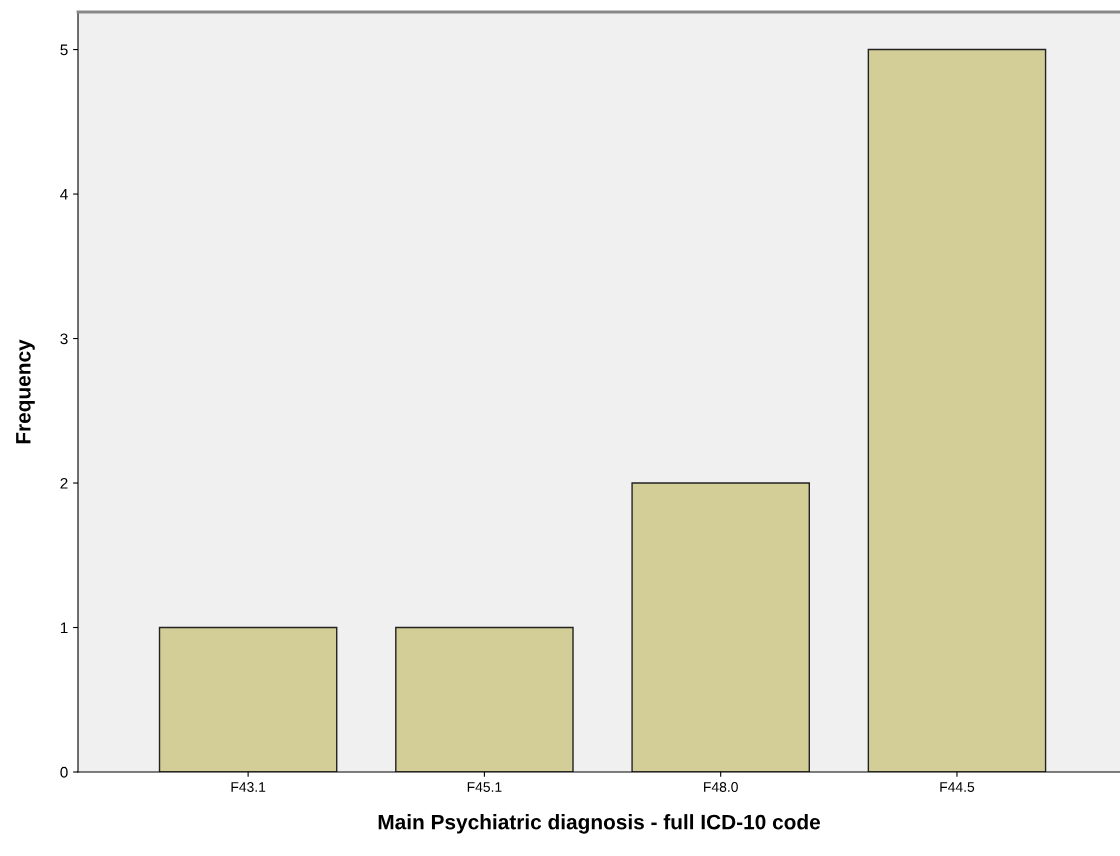  Describe the element at coordinates (64, 772) in the screenshot. I see `y-tick-label: 0` at that location.